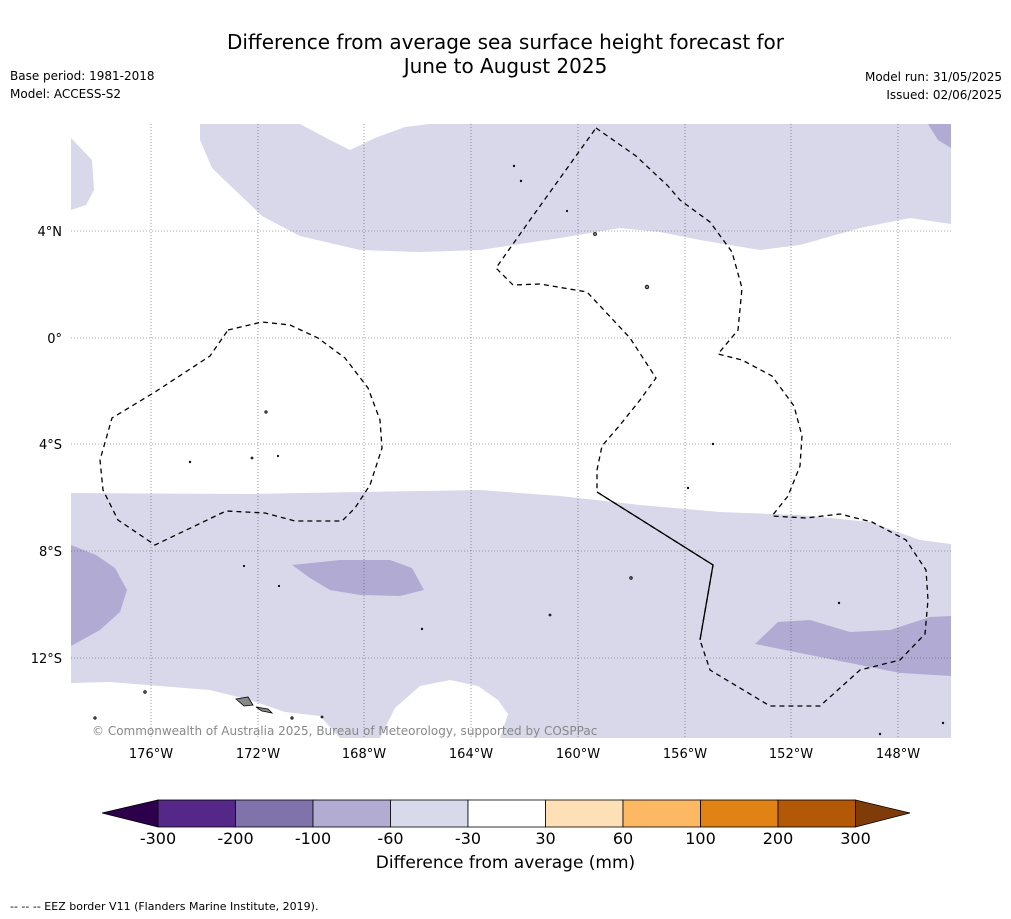  Describe the element at coordinates (545, 838) in the screenshot. I see `colorbar-tick-label: 30` at that location.